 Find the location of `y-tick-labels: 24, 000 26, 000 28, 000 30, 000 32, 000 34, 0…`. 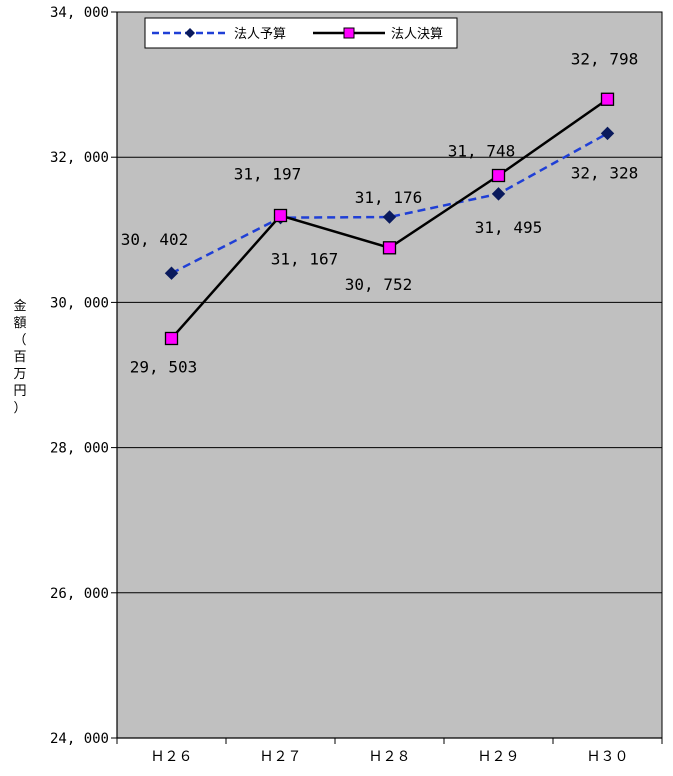

y-tick-labels: 24, 000 26, 000 28, 000 30, 000 32, 000 34, 0… is located at coordinates (79, 376).